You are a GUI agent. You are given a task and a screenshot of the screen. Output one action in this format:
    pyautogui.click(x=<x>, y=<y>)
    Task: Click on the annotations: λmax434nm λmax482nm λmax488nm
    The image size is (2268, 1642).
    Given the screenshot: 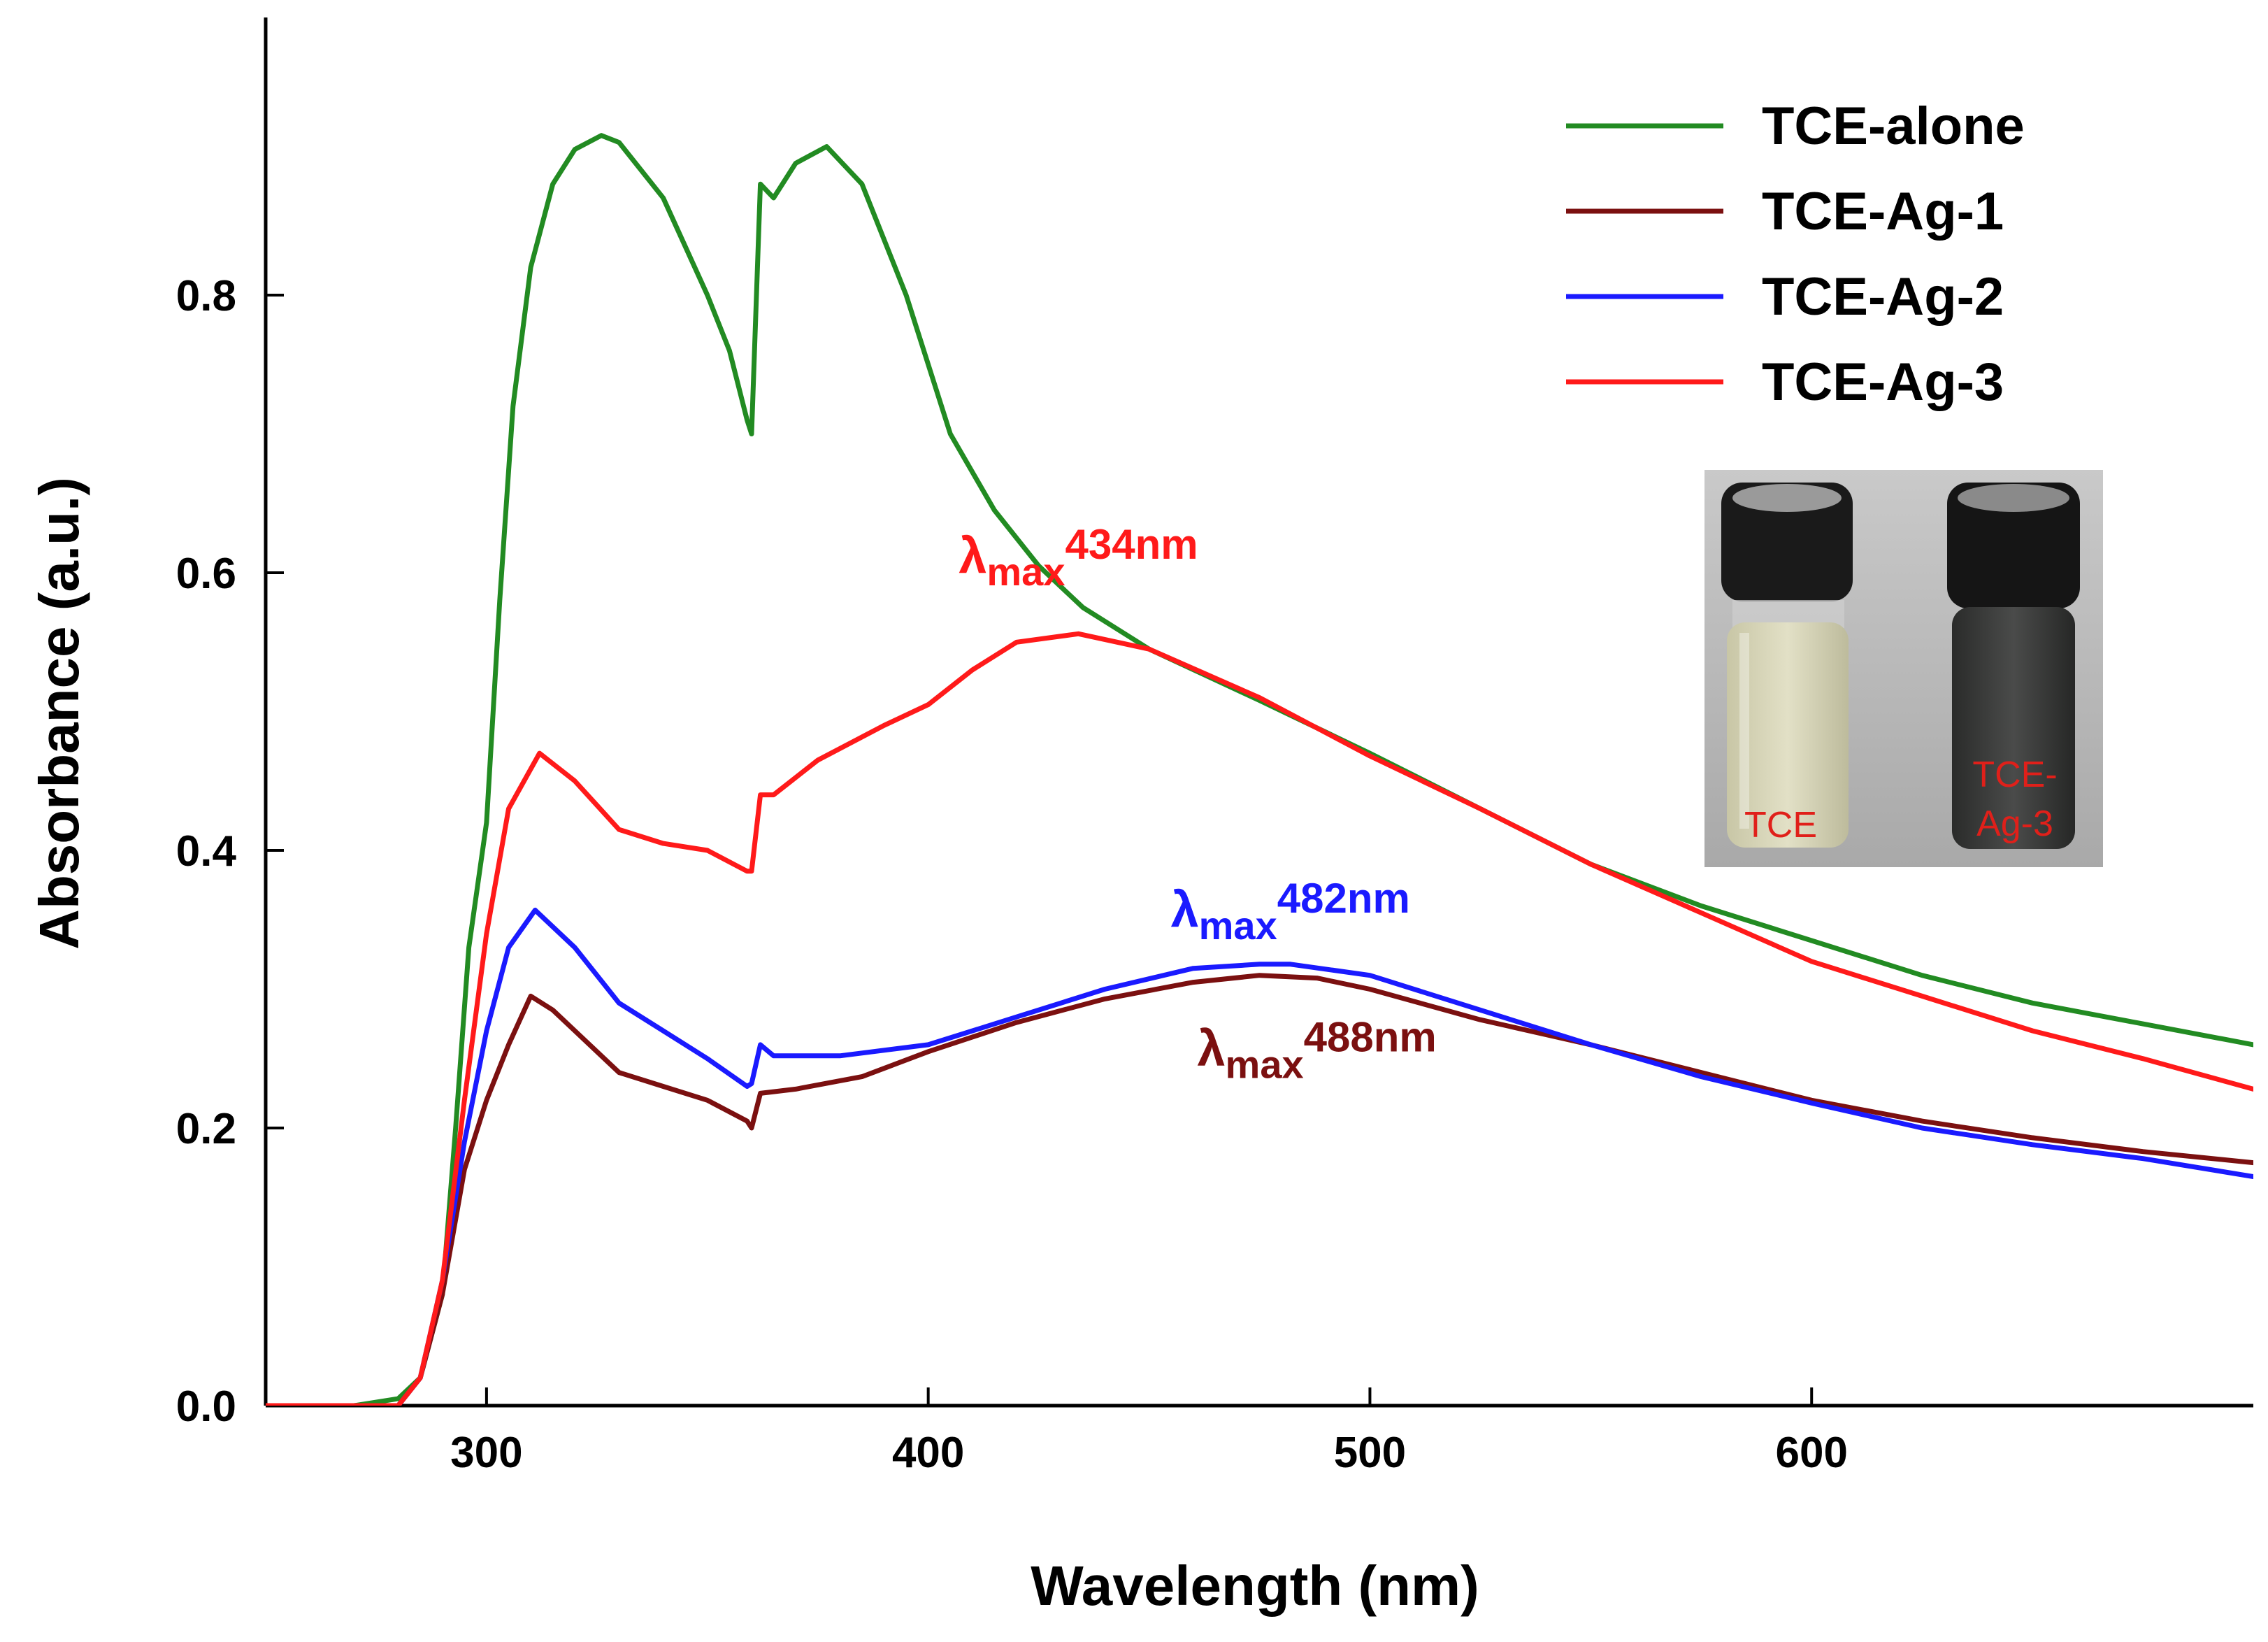 What is the action you would take?
    pyautogui.click(x=1197, y=804)
    